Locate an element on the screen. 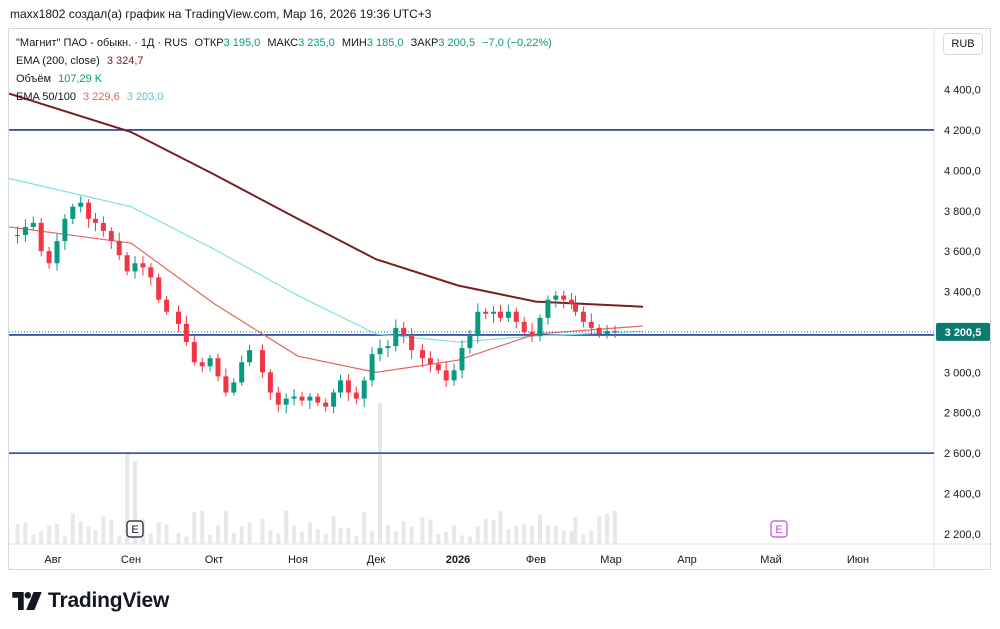 The image size is (1000, 629). earnings-marker-label: E is located at coordinates (134, 530).